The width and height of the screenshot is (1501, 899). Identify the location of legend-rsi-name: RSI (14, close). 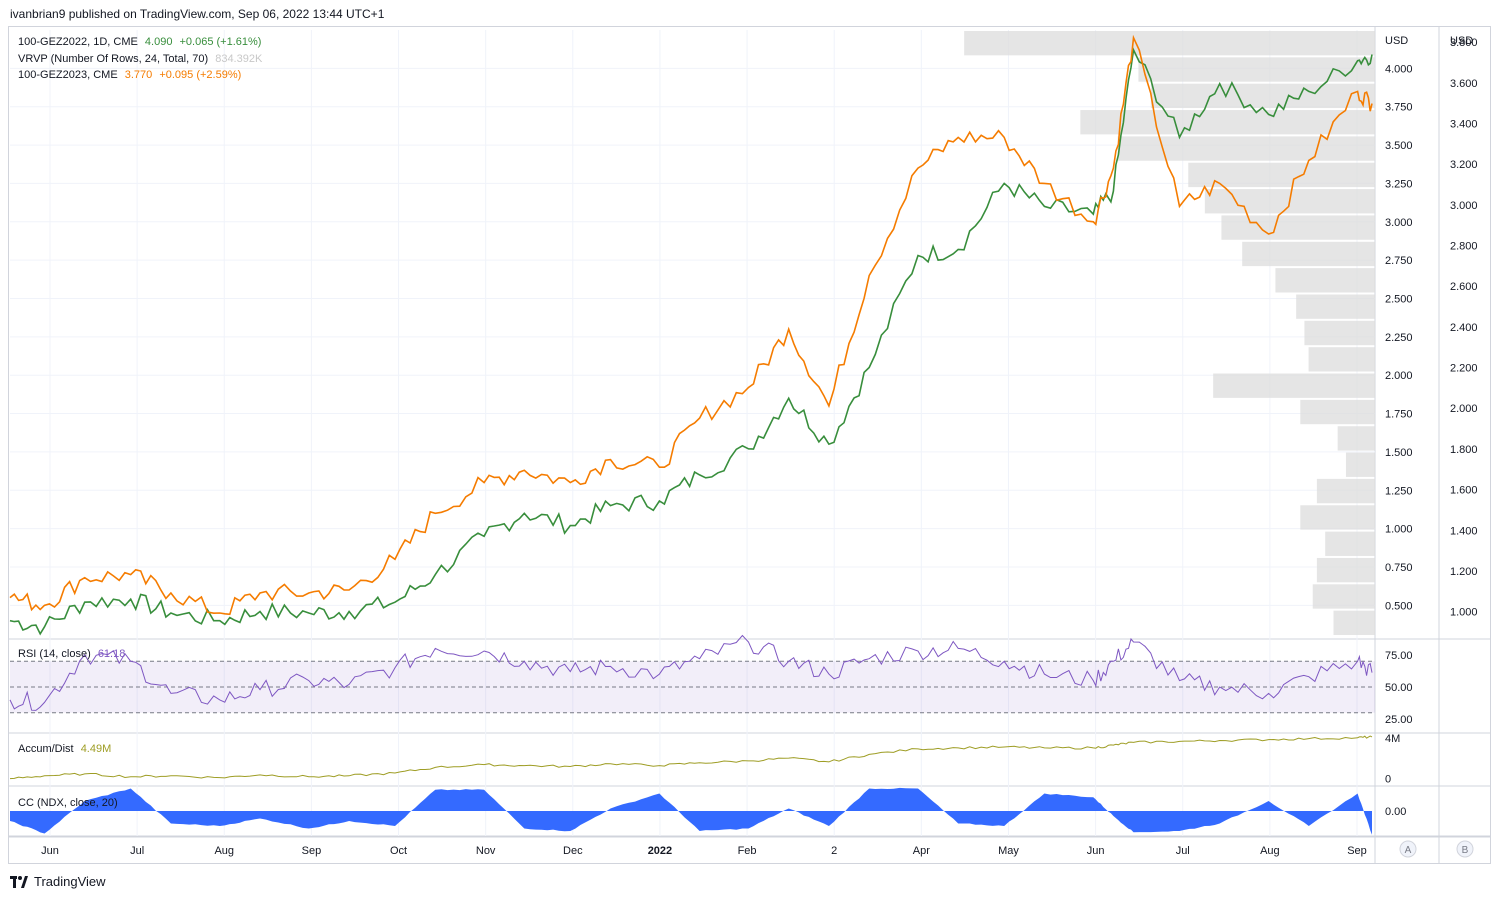
(54, 654).